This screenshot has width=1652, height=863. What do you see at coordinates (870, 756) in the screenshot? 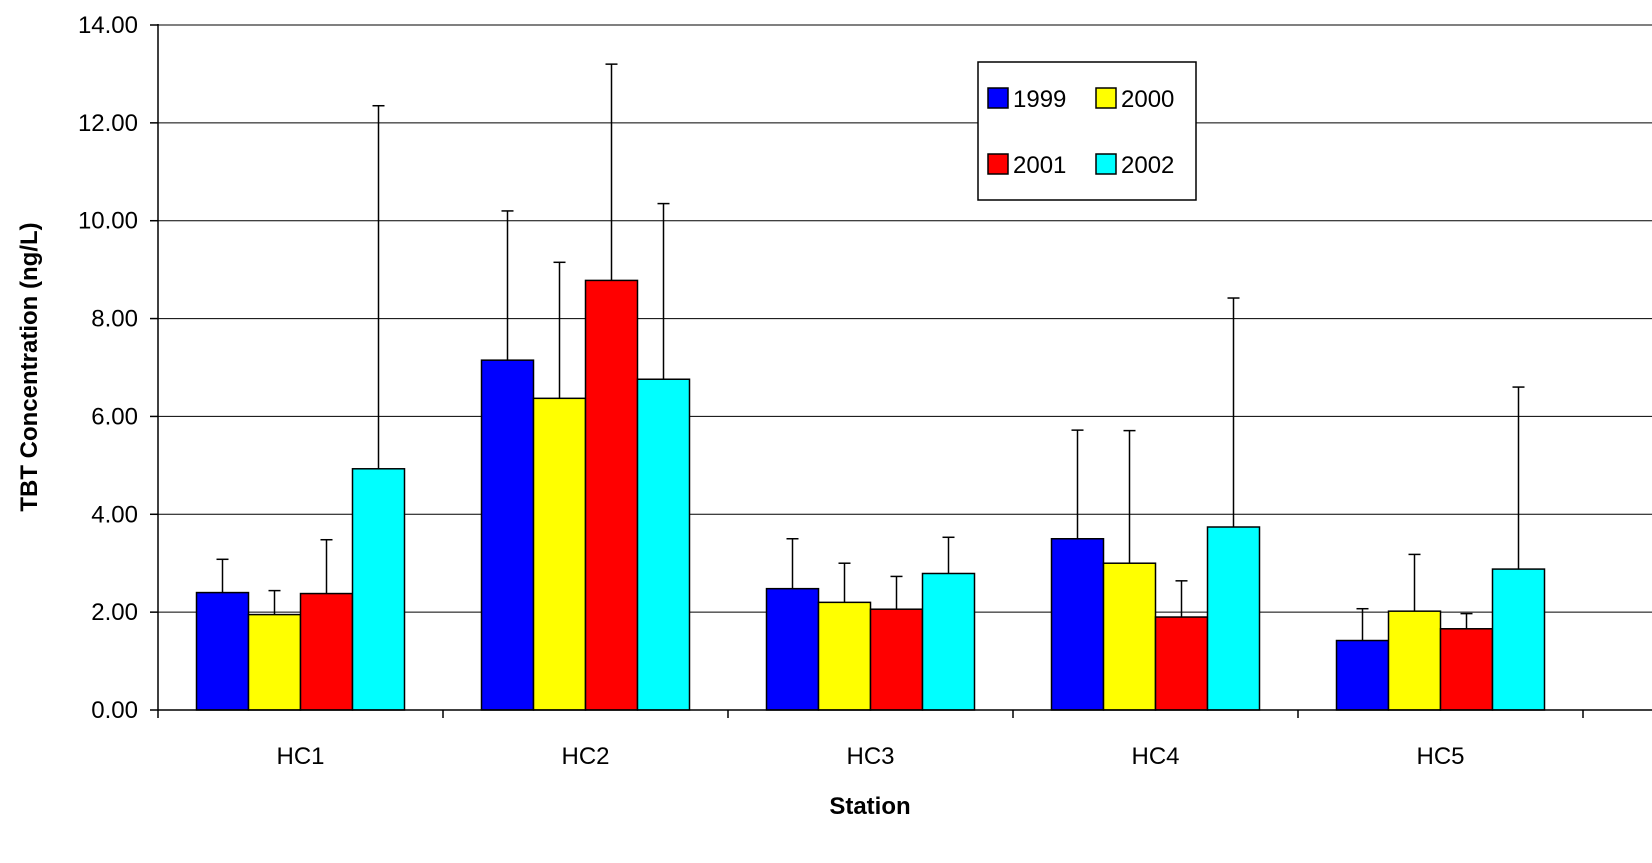
I see `x-tick-label: HC3` at bounding box center [870, 756].